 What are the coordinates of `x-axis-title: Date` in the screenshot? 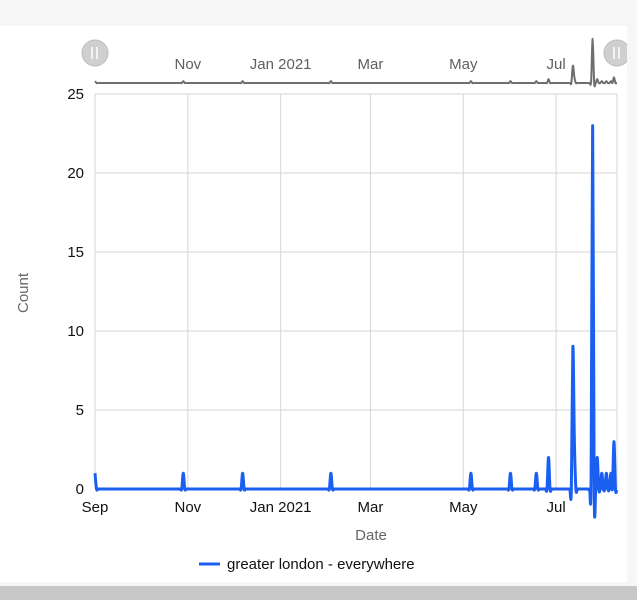 It's located at (371, 535).